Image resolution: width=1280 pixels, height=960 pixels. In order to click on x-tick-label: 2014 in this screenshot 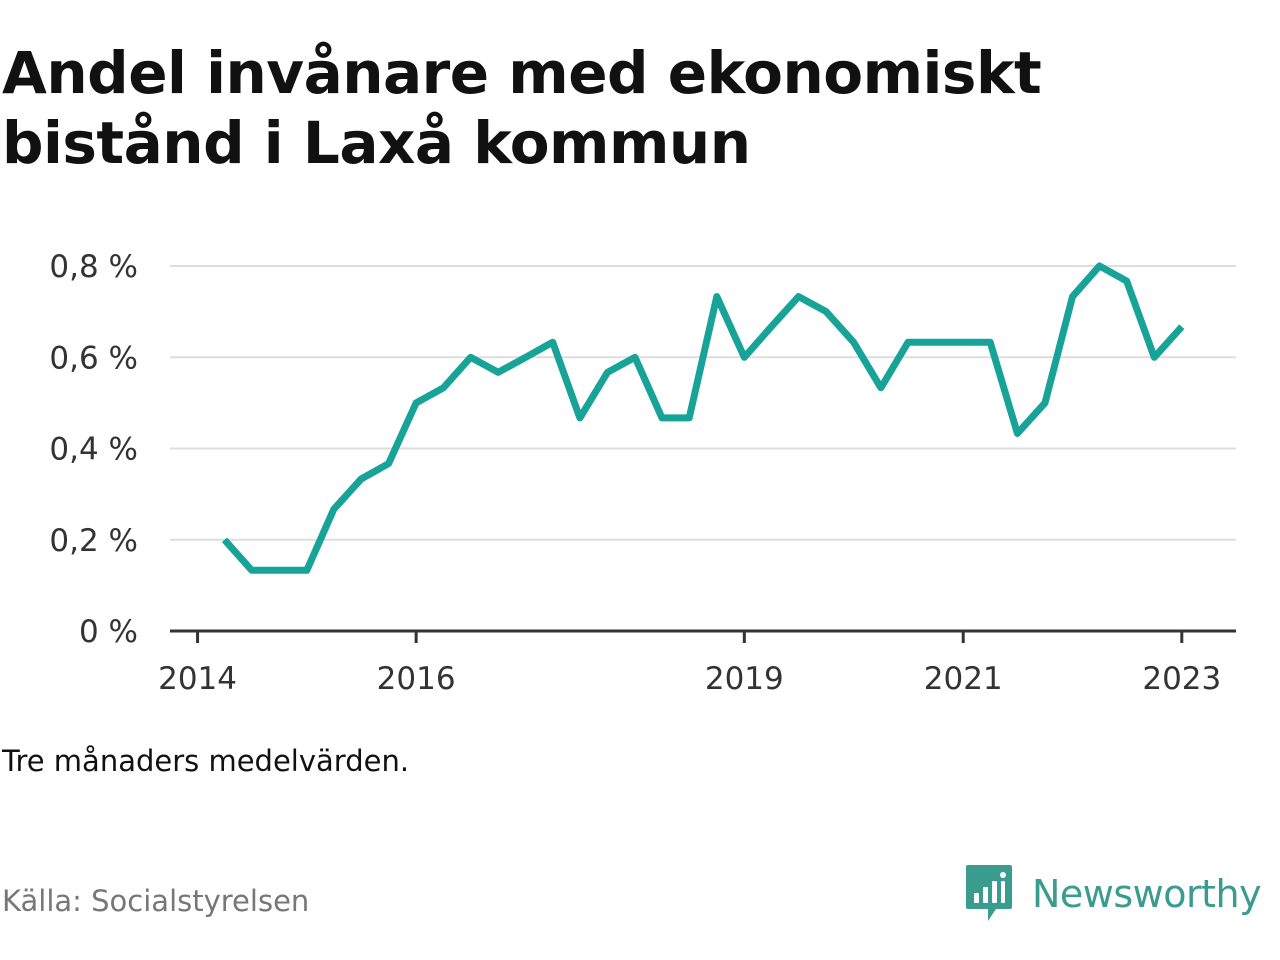, I will do `click(197, 679)`.